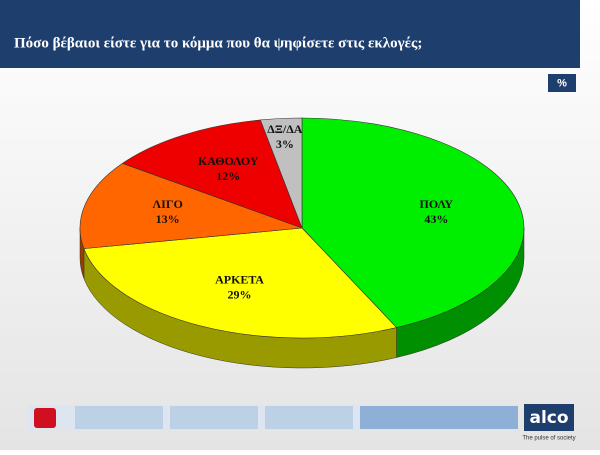 Image resolution: width=600 pixels, height=455 pixels. Describe the element at coordinates (45, 418) in the screenshot. I see `left-logo` at that location.